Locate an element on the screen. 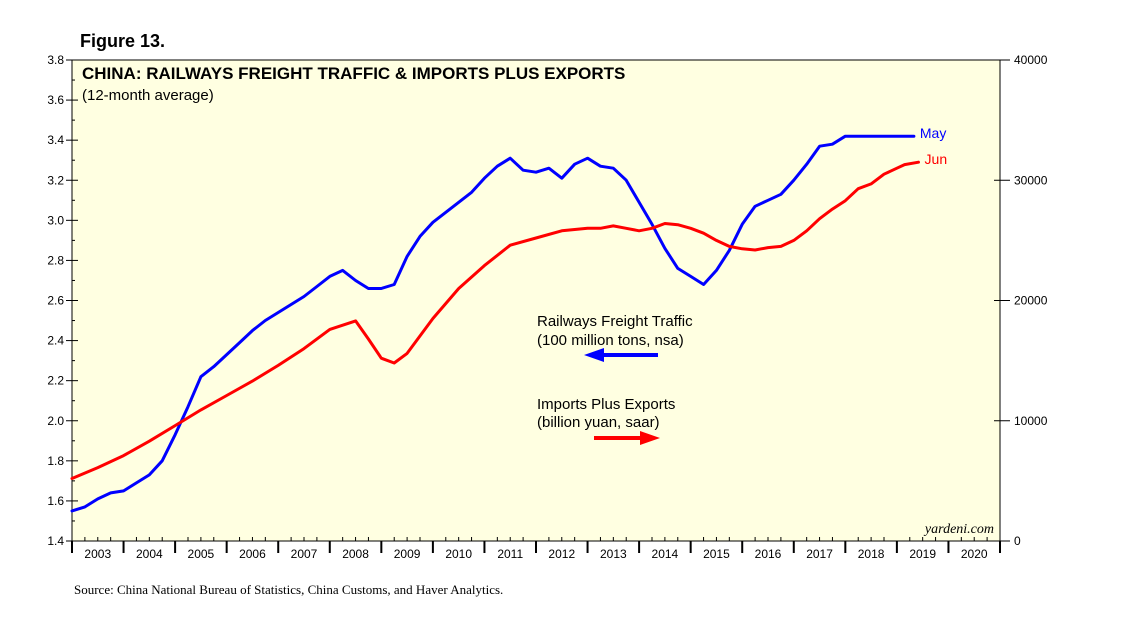  legend-trade-name: Imports Plus Exports is located at coordinates (606, 404).